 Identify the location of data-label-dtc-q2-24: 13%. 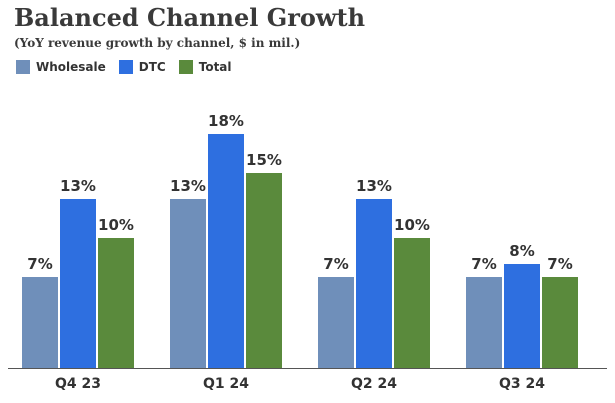
(374, 186).